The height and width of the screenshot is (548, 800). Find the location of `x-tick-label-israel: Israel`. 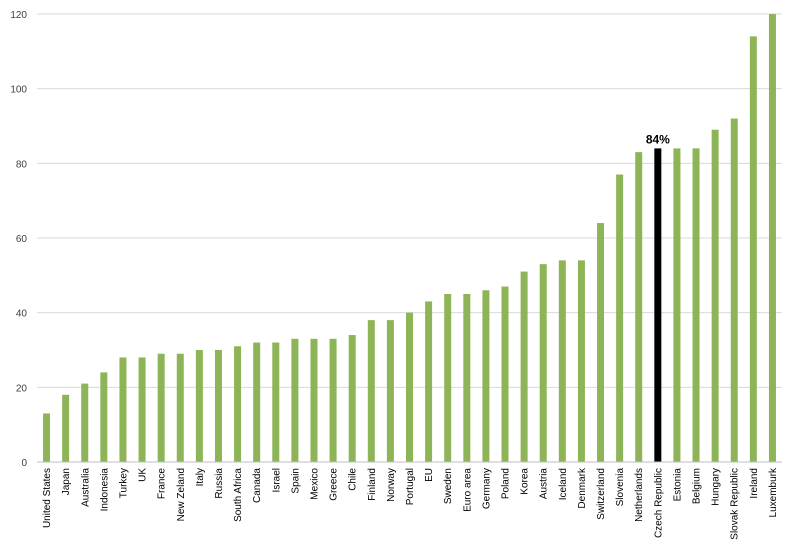

x-tick-label-israel: Israel is located at coordinates (276, 480).